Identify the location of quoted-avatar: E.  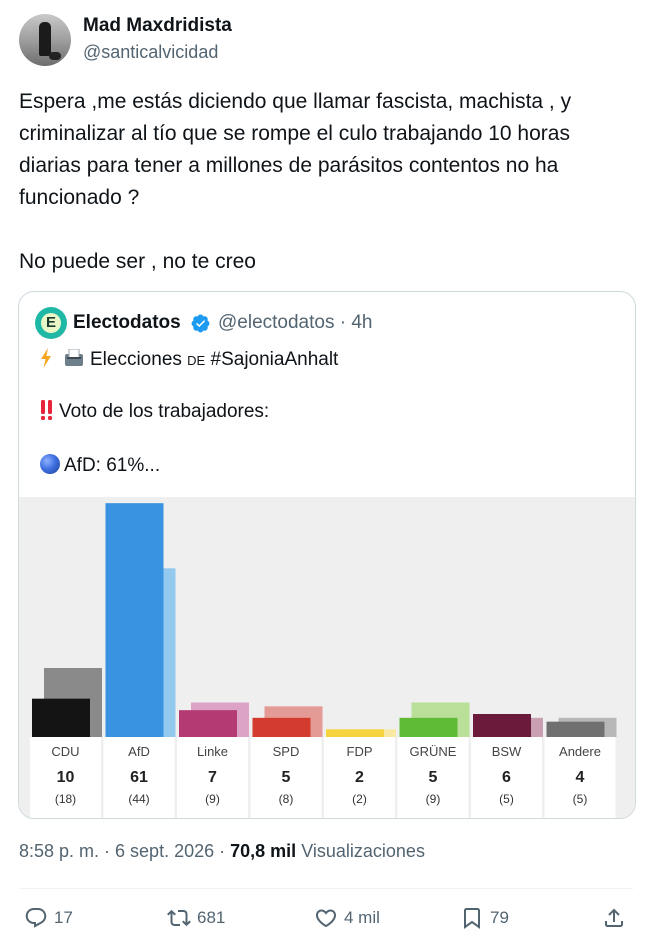
(51, 323).